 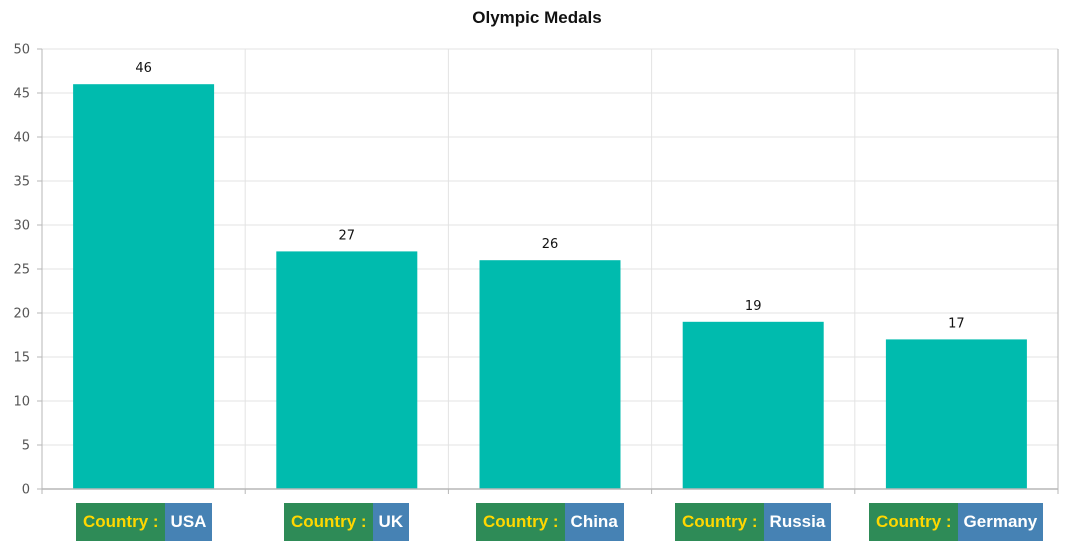 What do you see at coordinates (347, 235) in the screenshot?
I see `data-label: 27` at bounding box center [347, 235].